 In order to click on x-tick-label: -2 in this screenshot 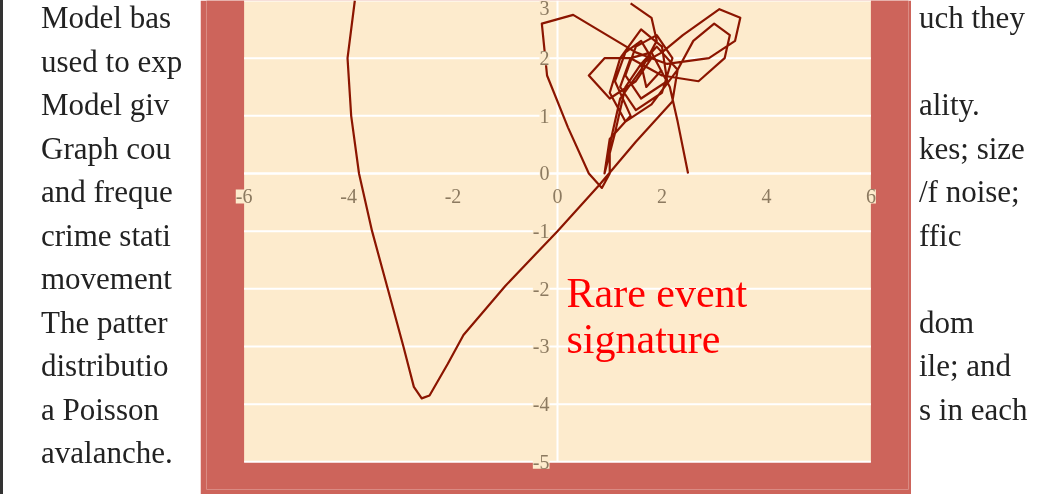, I will do `click(453, 196)`.